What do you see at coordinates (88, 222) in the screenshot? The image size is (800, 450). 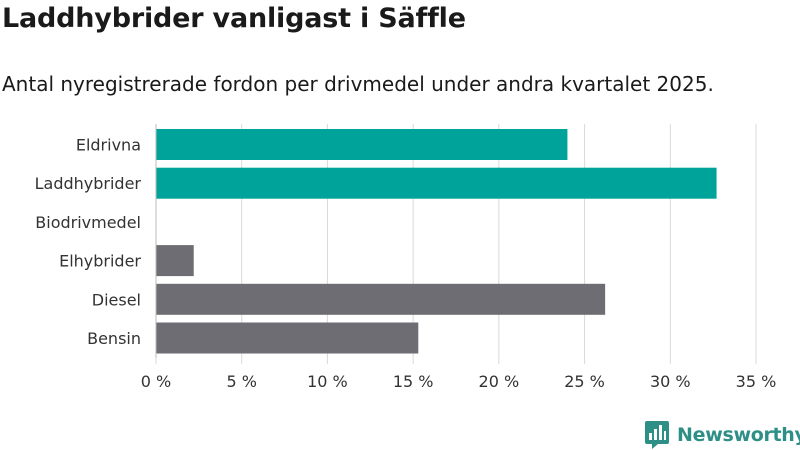 I see `category-label: Biodrivmedel` at bounding box center [88, 222].